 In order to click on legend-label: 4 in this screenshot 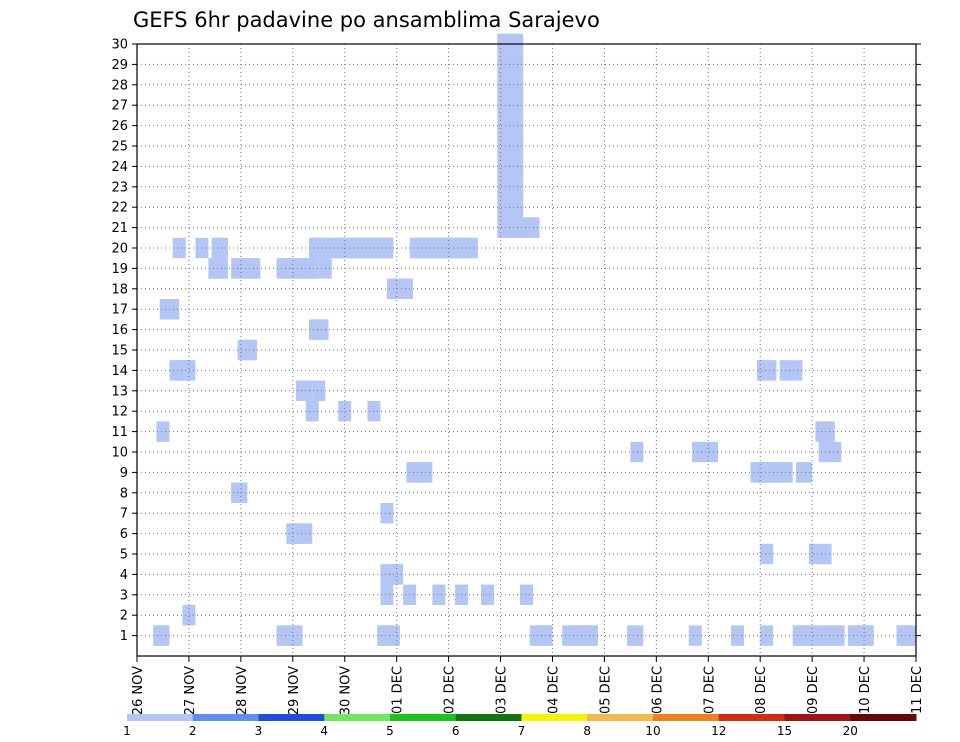, I will do `click(324, 731)`.